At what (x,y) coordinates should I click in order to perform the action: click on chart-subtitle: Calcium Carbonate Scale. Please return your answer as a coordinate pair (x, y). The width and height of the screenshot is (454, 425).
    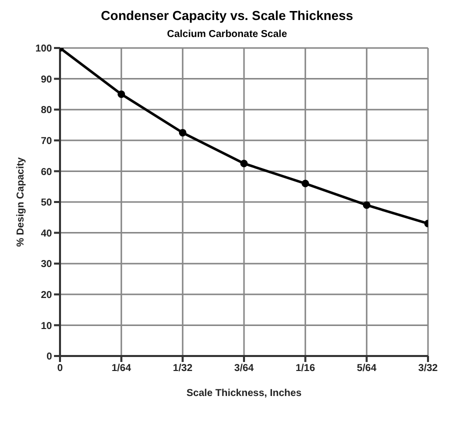
    Looking at the image, I should click on (227, 34).